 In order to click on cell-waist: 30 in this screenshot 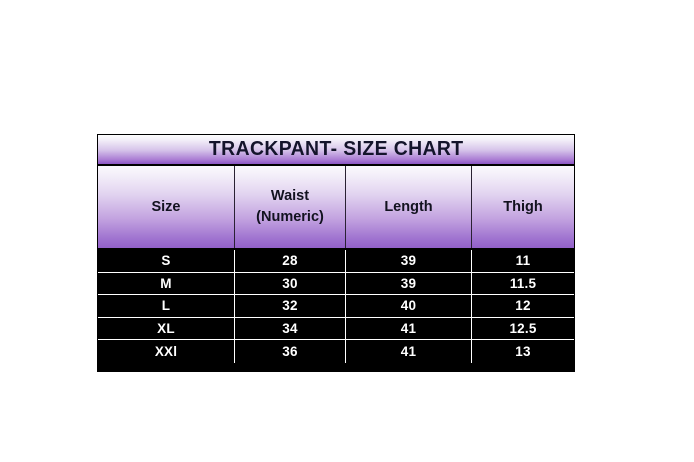, I will do `click(290, 283)`.